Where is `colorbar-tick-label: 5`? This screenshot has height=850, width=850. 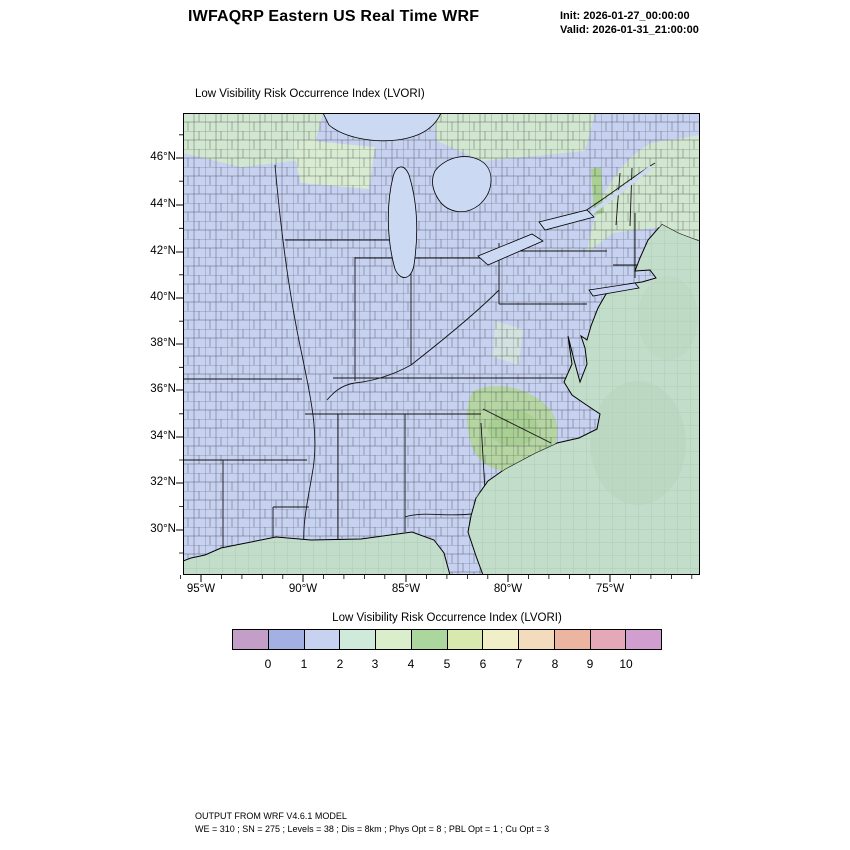 colorbar-tick-label: 5 is located at coordinates (447, 664).